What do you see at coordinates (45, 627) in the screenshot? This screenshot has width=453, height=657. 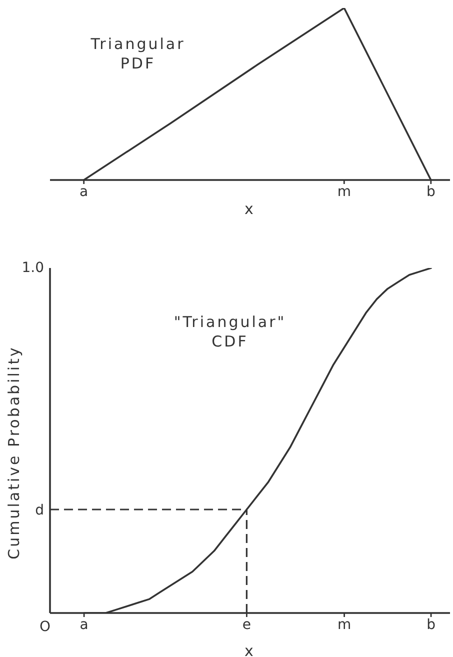 I see `text: O` at bounding box center [45, 627].